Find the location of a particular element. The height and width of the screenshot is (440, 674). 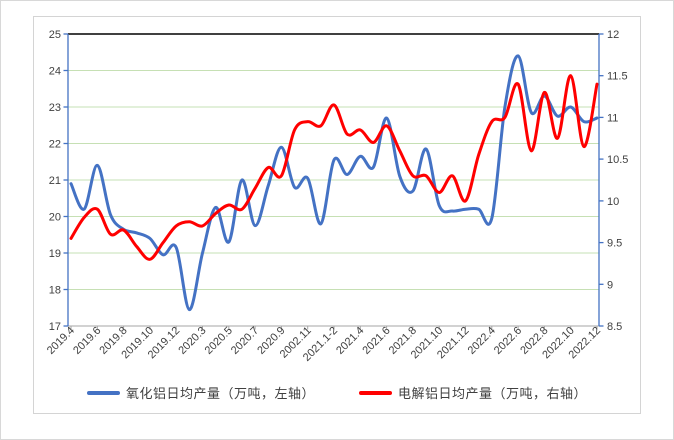

left-axis-label: 24 is located at coordinates (55, 72).